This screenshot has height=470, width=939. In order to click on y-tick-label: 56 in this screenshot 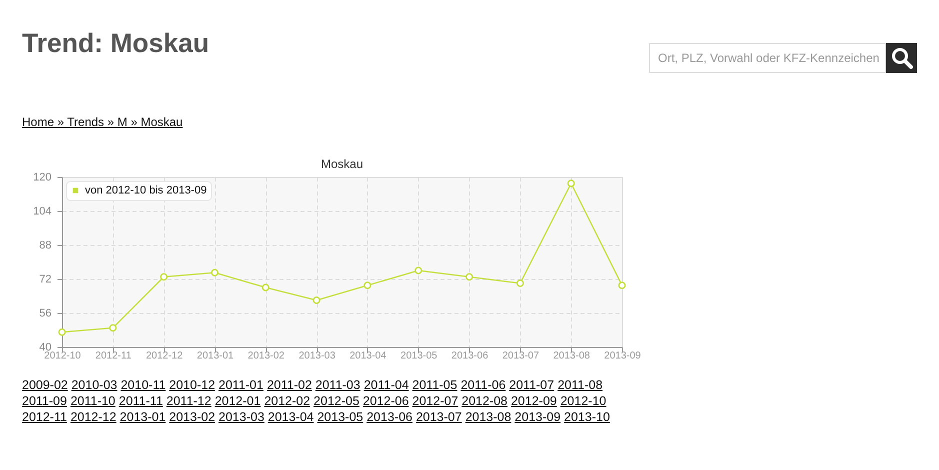, I will do `click(45, 314)`.